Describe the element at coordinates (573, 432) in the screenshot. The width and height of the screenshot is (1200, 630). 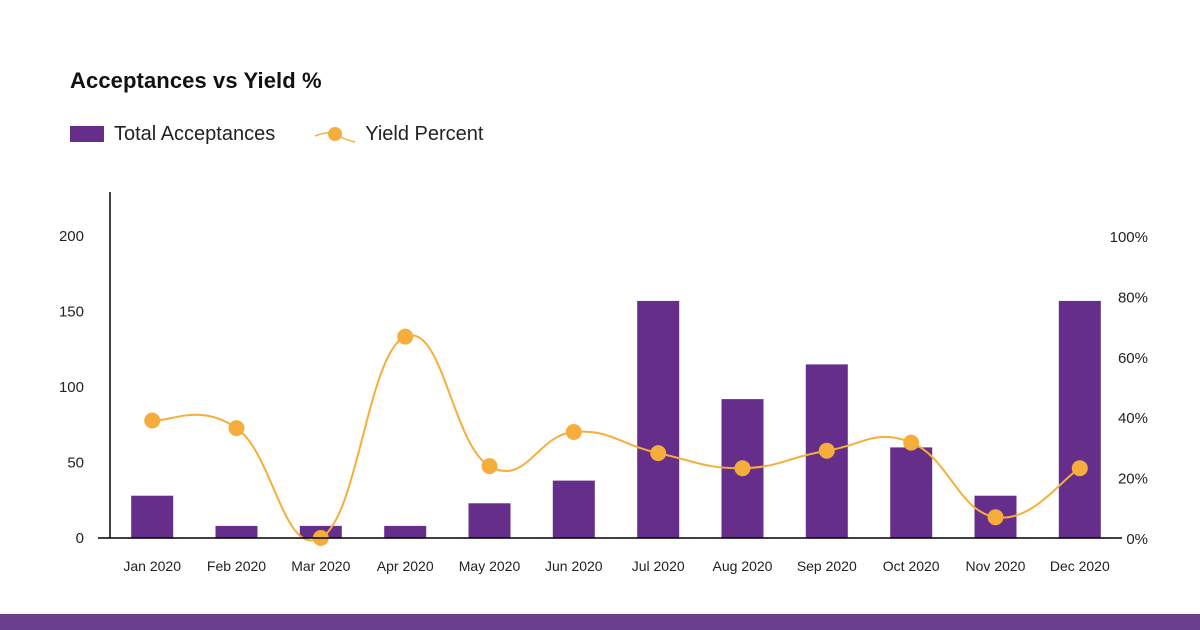
I see `yield-point-jun-2020` at that location.